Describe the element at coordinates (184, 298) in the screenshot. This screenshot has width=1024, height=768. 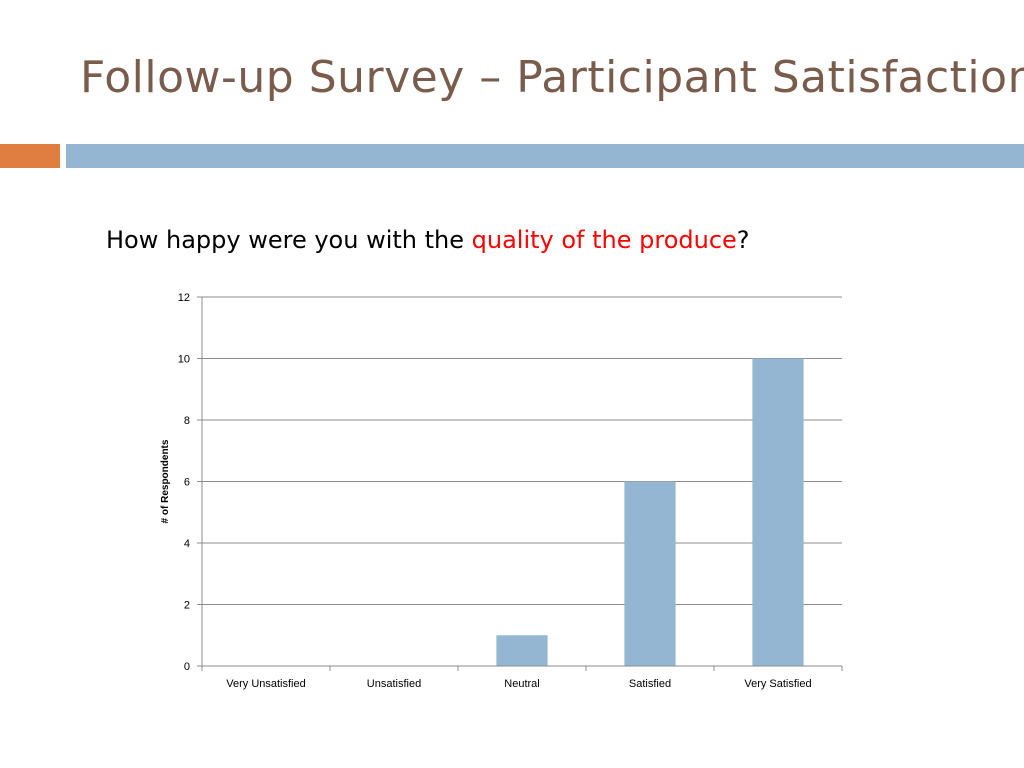
I see `y-tick-label: 12` at that location.